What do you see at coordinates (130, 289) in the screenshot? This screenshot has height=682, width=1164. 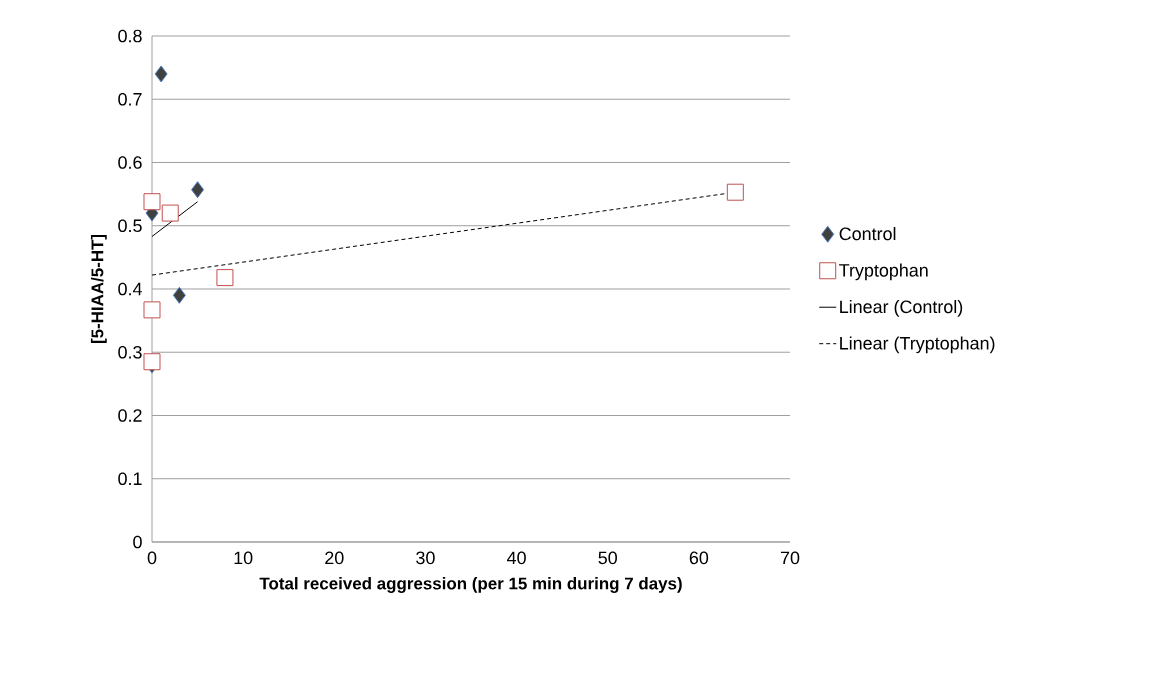 I see `y-tick-label: 0.4` at bounding box center [130, 289].